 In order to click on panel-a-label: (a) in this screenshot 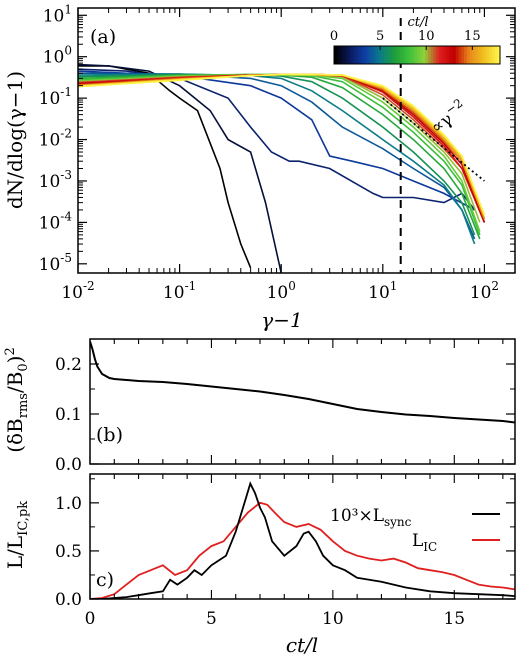, I will do `click(103, 37)`.